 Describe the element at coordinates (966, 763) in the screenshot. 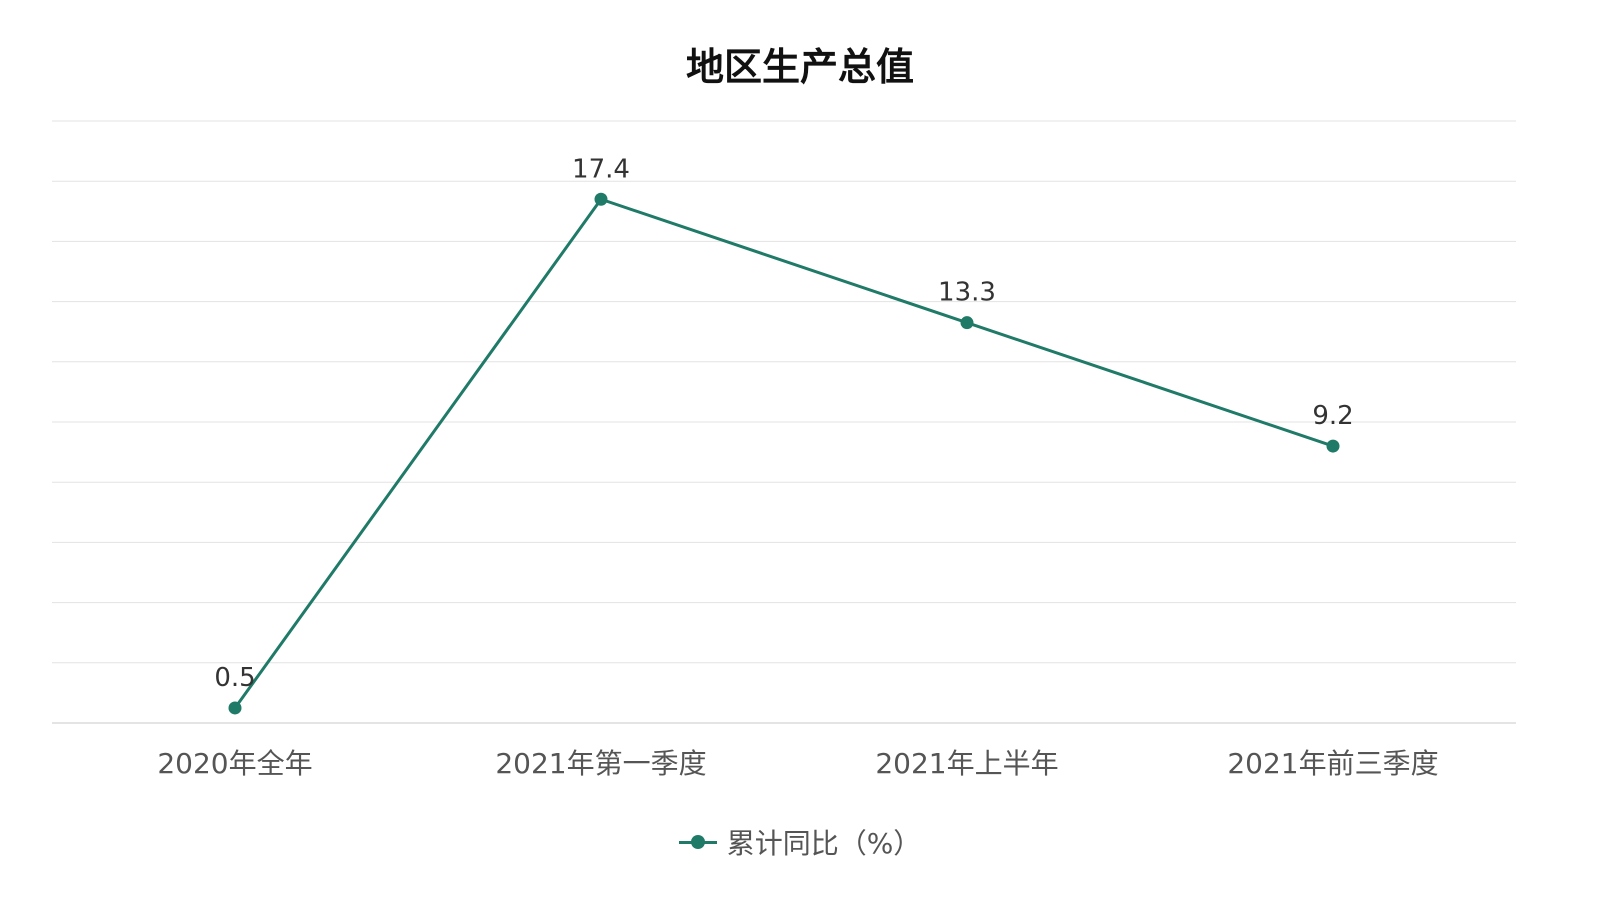

I see `x-tick-label: 2021年上半年` at that location.